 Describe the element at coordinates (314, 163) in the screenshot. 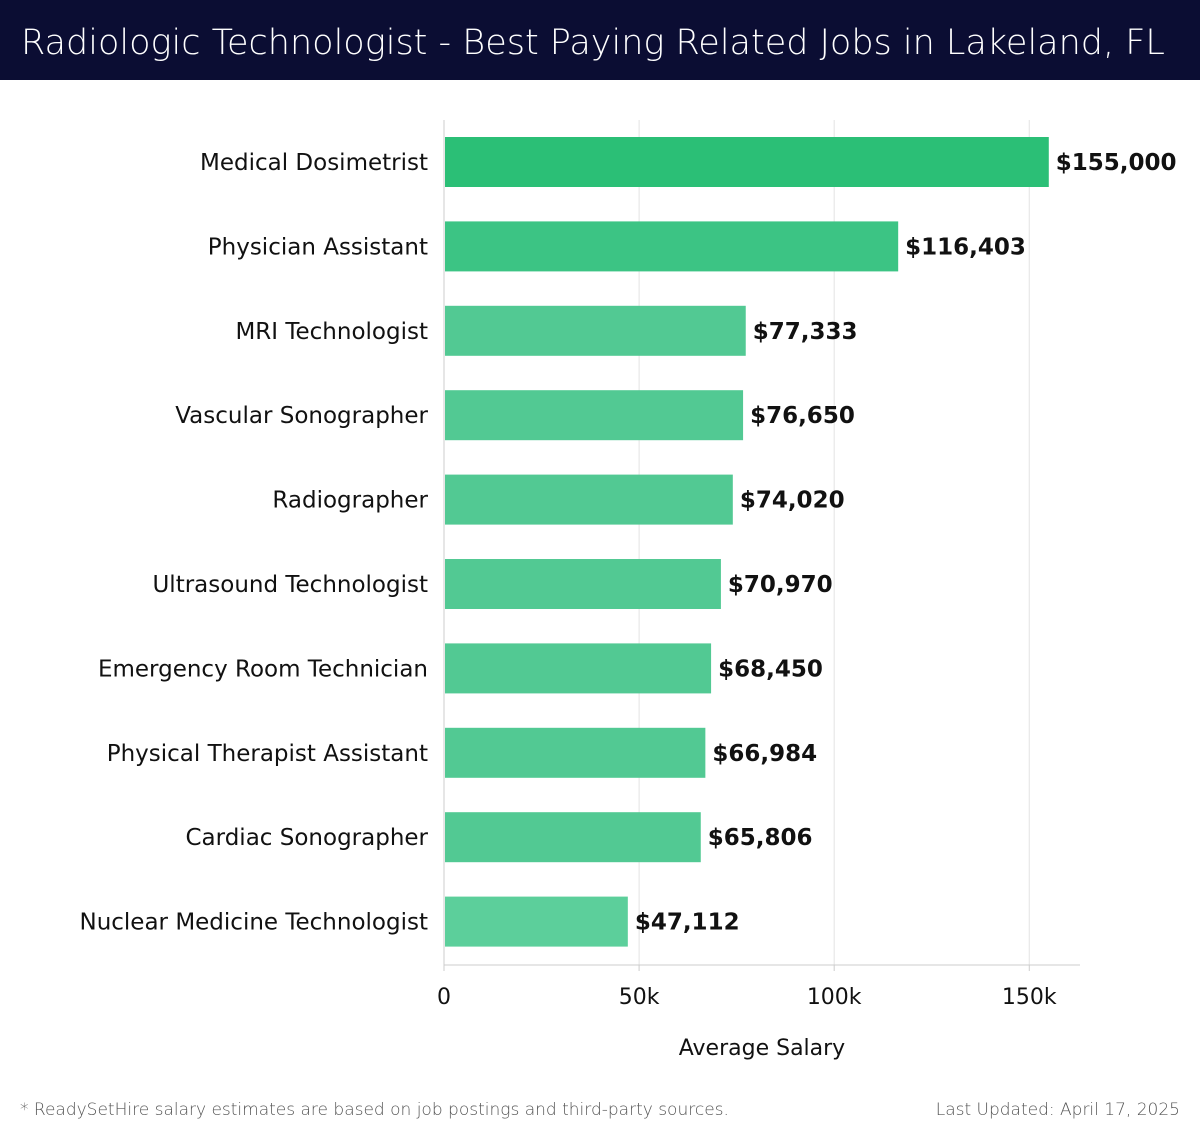

I see `category-label: Medical Dosimetrist` at that location.